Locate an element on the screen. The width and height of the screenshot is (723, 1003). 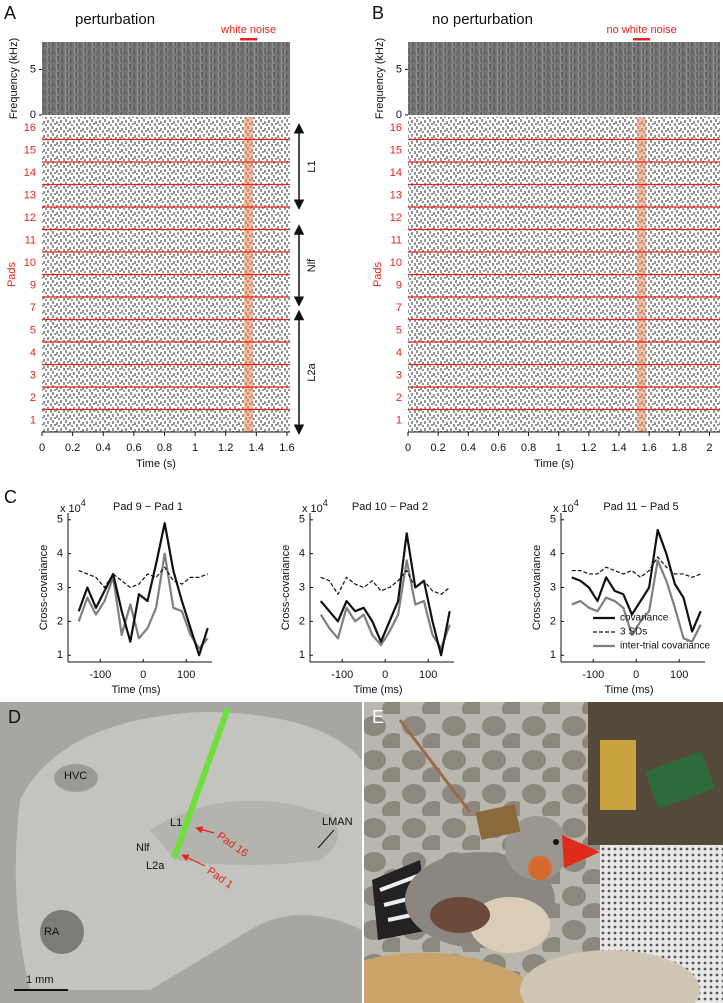
annotation: no white noise is located at coordinates (641, 30).